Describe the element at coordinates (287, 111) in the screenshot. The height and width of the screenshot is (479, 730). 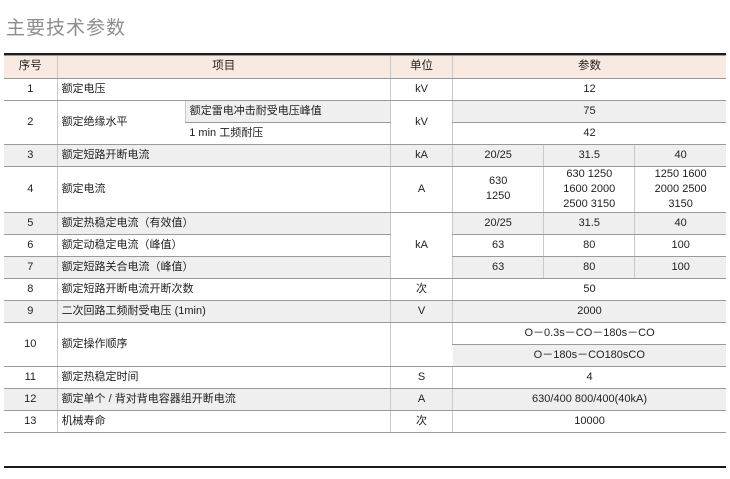
I see `row-subitem: 额定雷电冲击耐受电压峰值` at that location.